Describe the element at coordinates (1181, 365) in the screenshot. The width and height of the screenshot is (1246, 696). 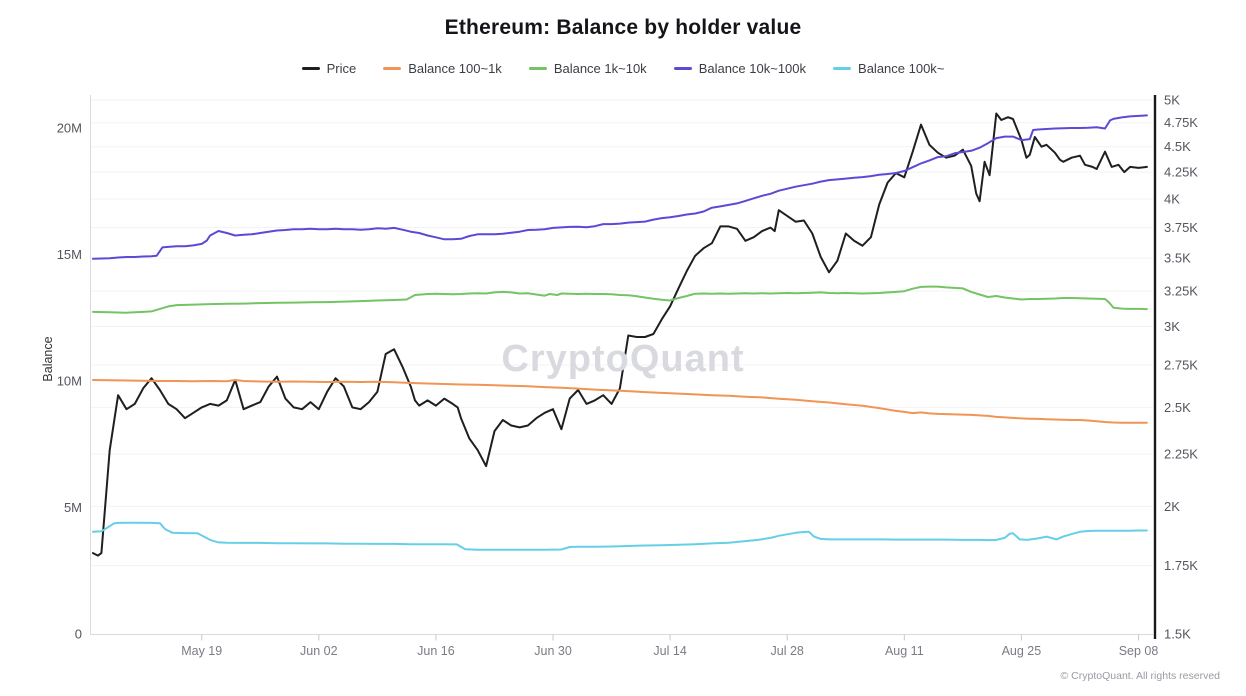
I see `right-axis-tick-label: 2.75K` at that location.